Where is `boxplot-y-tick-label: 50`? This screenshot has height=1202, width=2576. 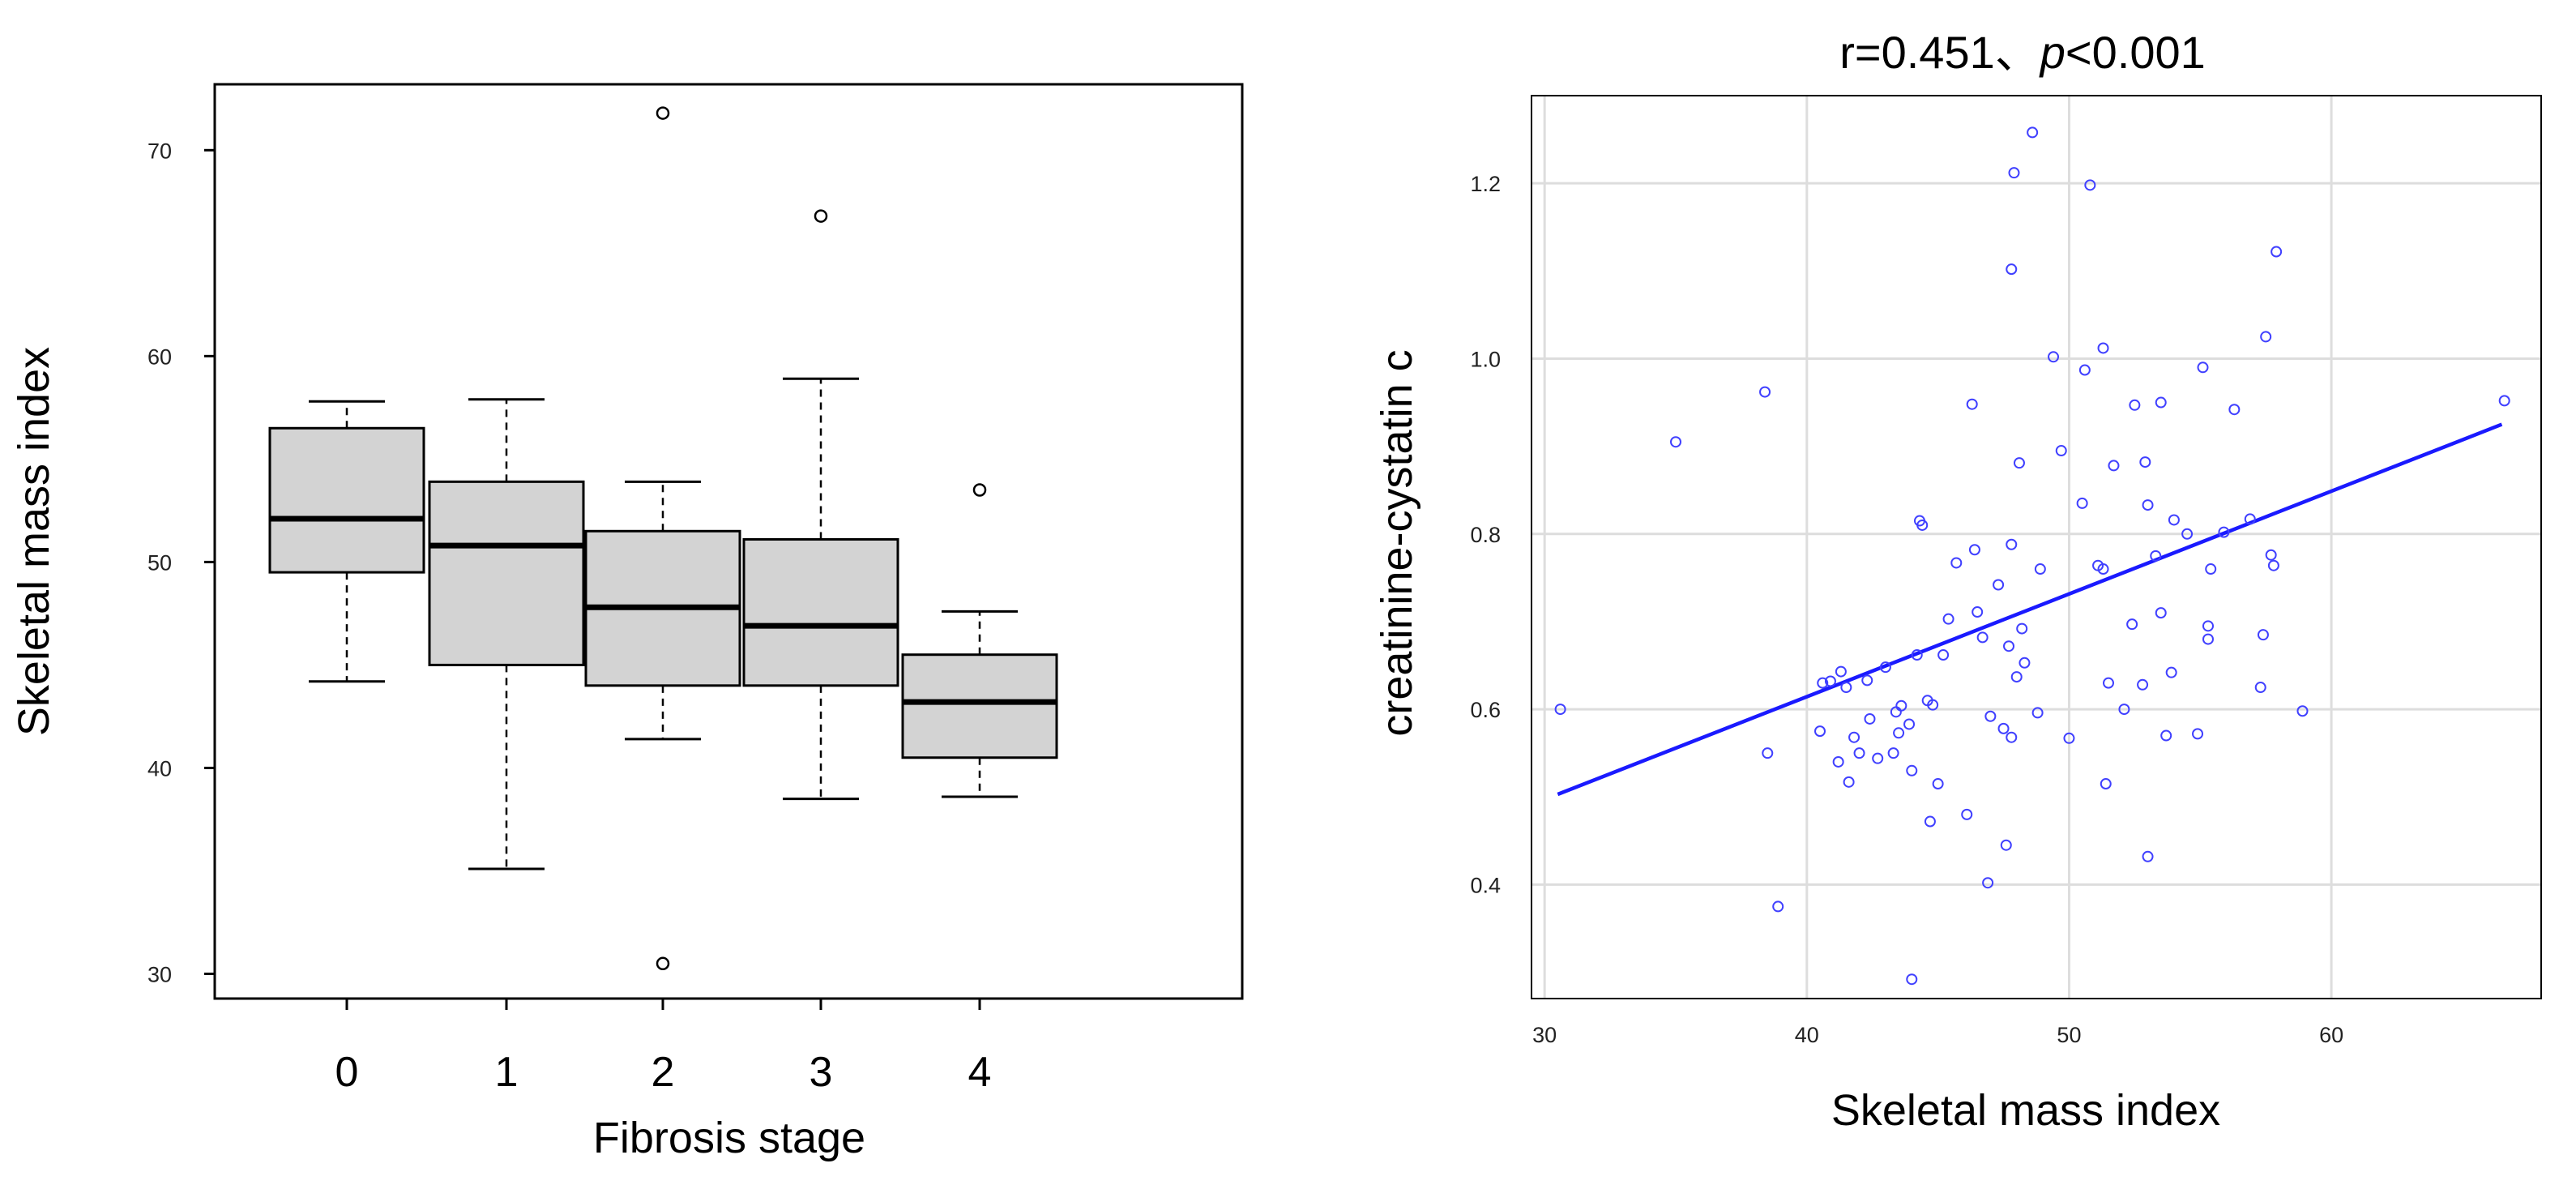 boxplot-y-tick-label: 50 is located at coordinates (159, 562).